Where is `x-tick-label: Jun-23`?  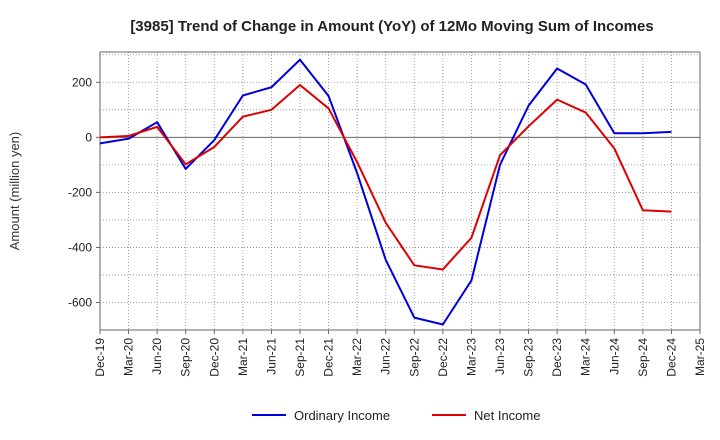
x-tick-label: Jun-23 is located at coordinates (500, 356).